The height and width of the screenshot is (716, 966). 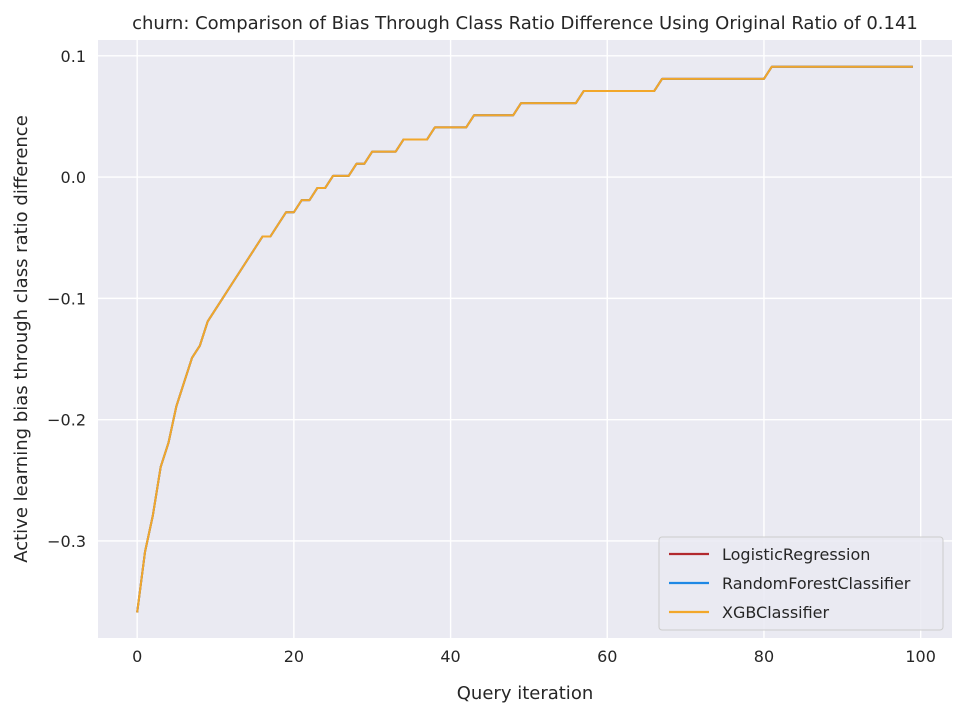 What do you see at coordinates (920, 656) in the screenshot?
I see `x-tick-label: 100` at bounding box center [920, 656].